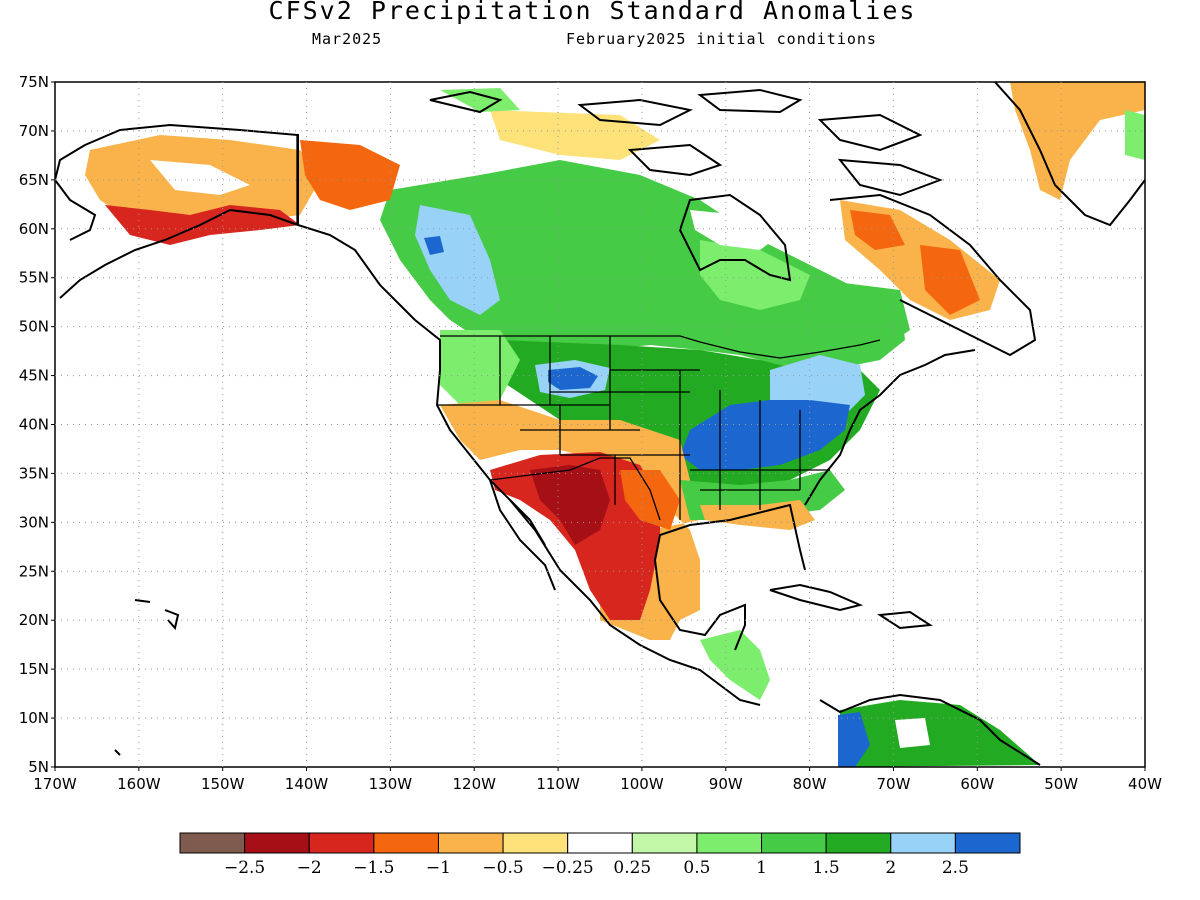  Describe the element at coordinates (347, 39) in the screenshot. I see `valid-month-label: Mar2025` at that location.